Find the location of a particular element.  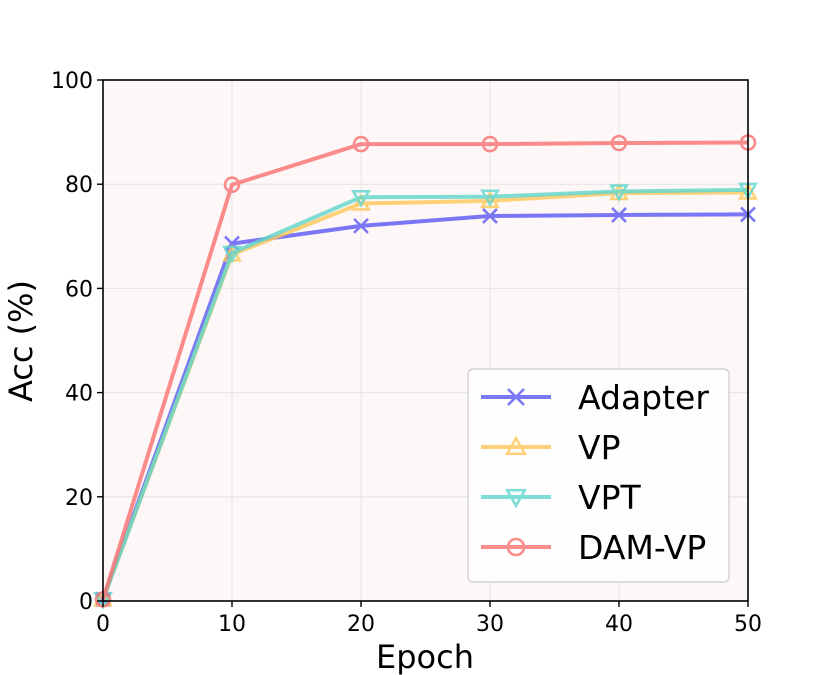

legend-item-vp: VP is located at coordinates (550, 447).